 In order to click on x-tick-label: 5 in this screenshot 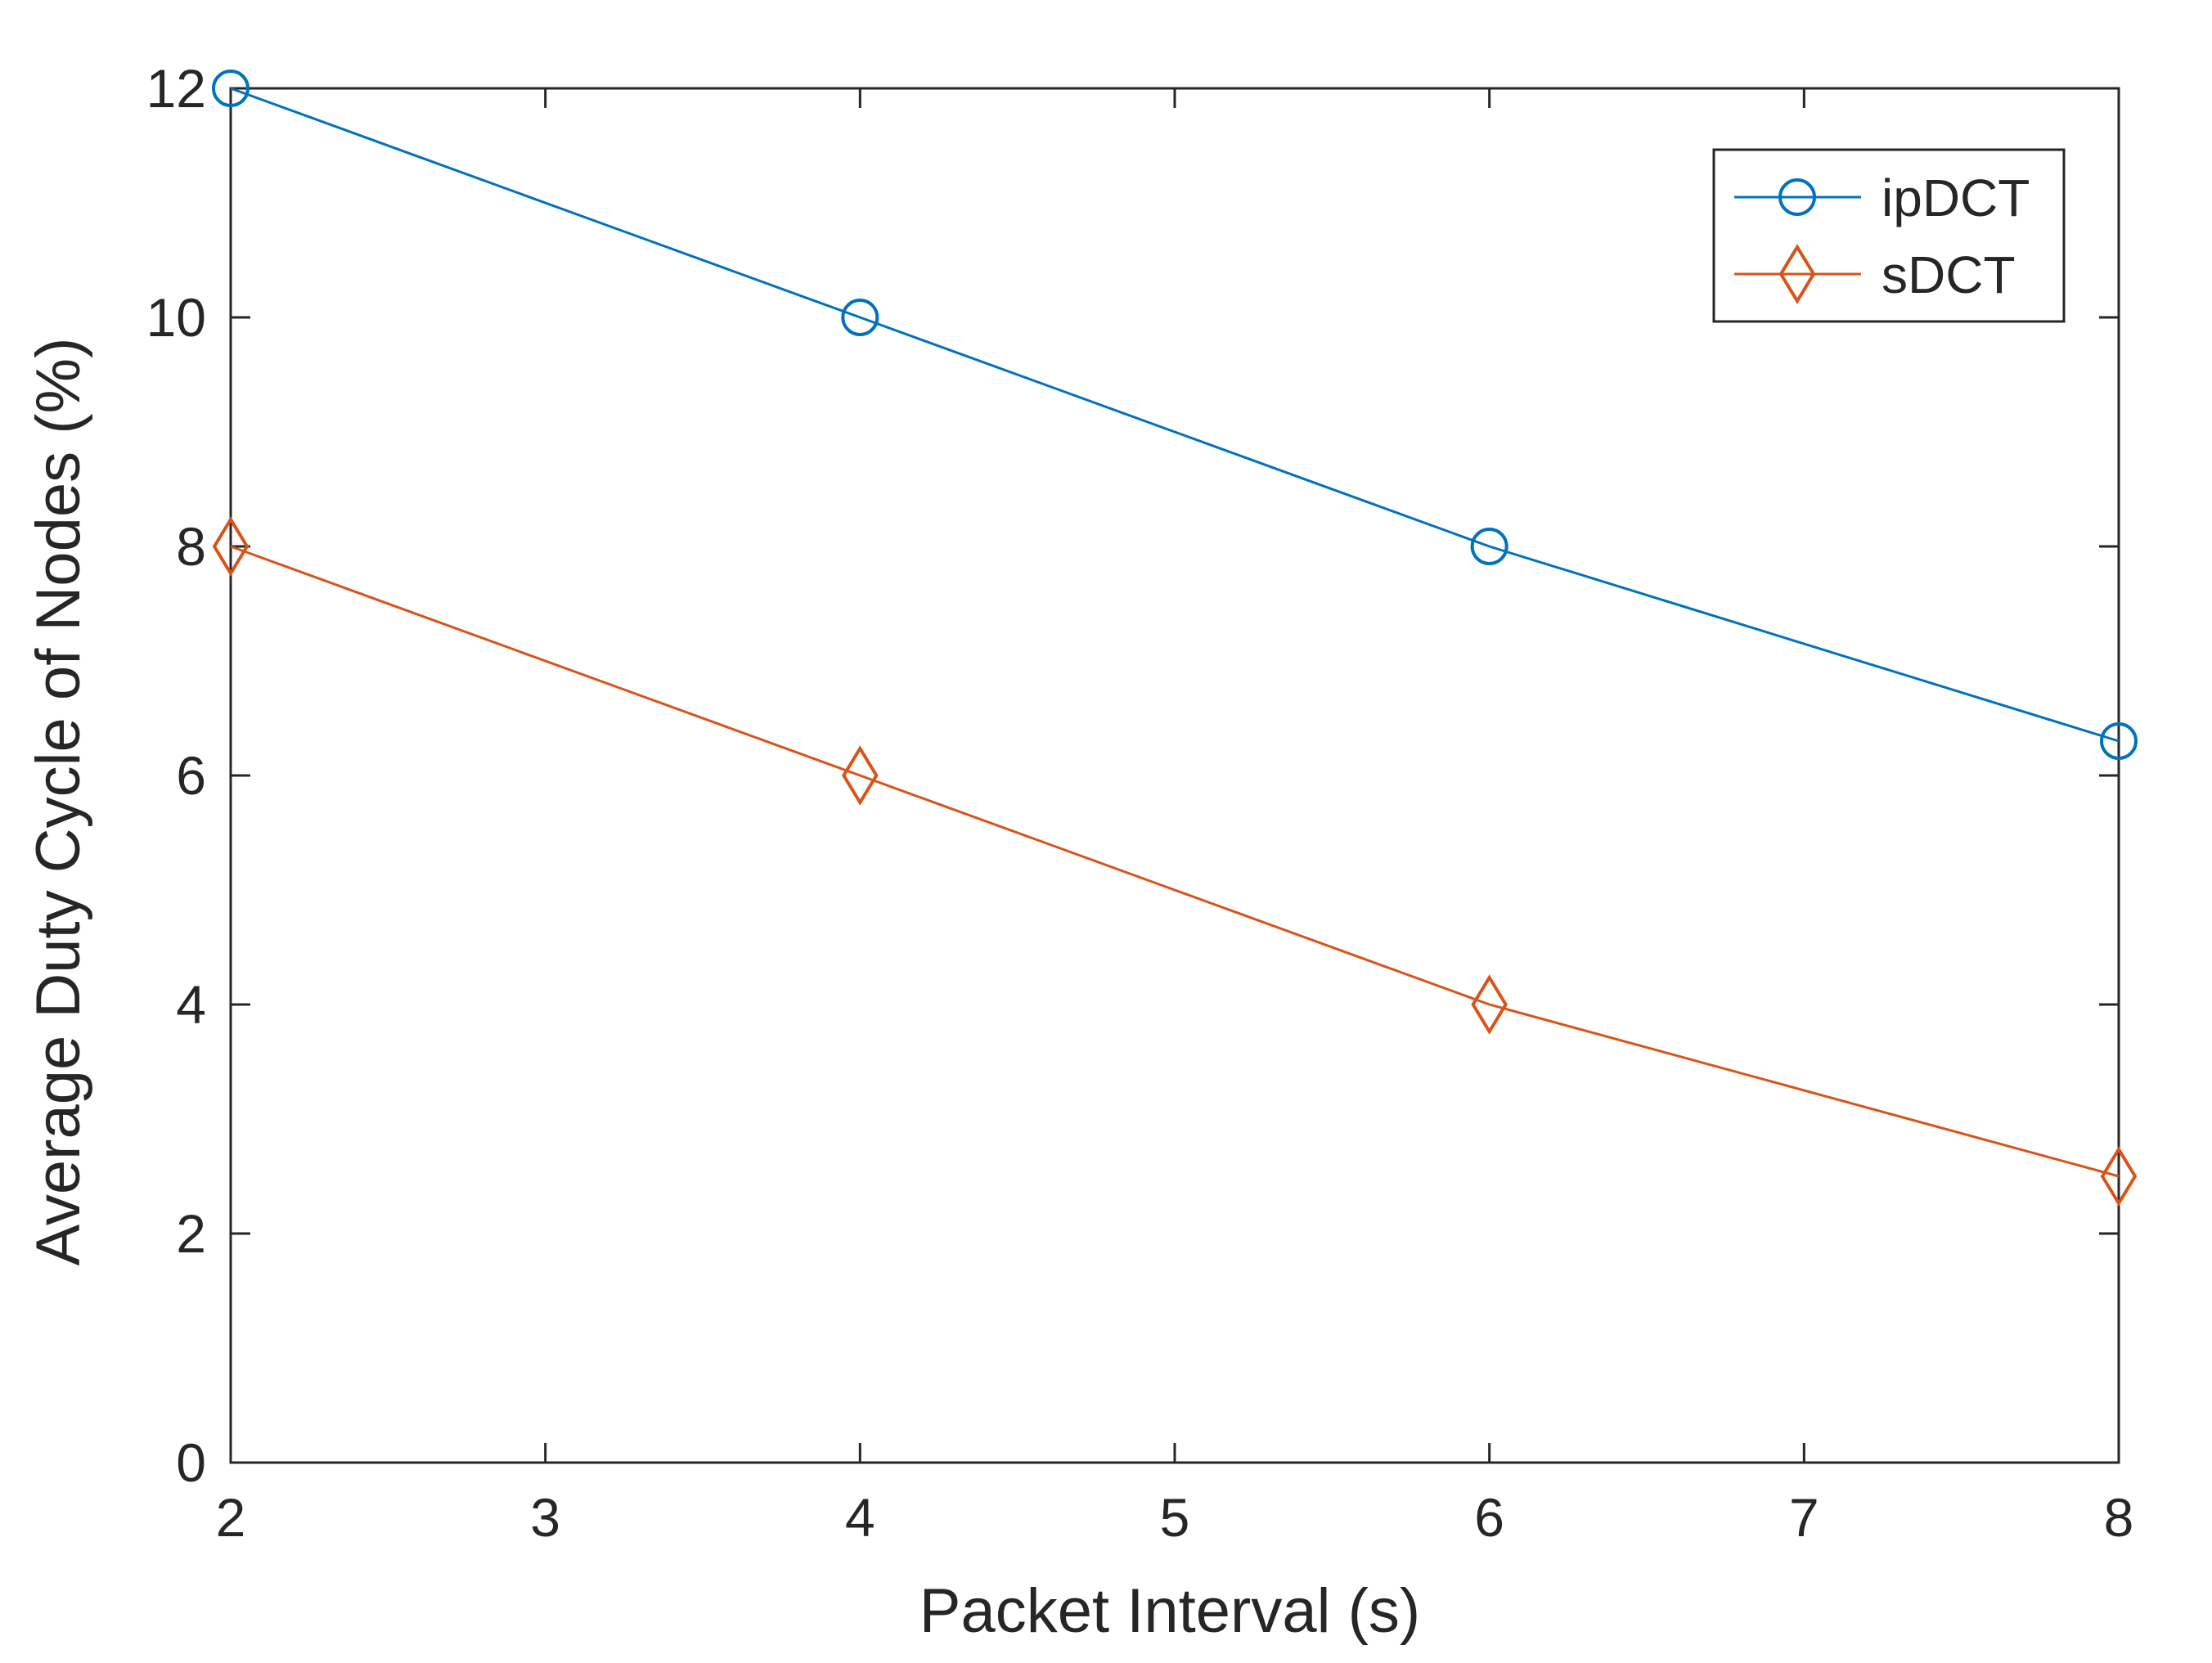, I will do `click(1175, 1517)`.